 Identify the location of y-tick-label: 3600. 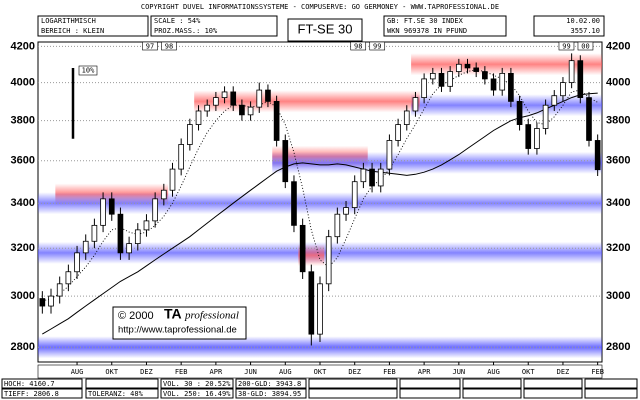
(23, 161).